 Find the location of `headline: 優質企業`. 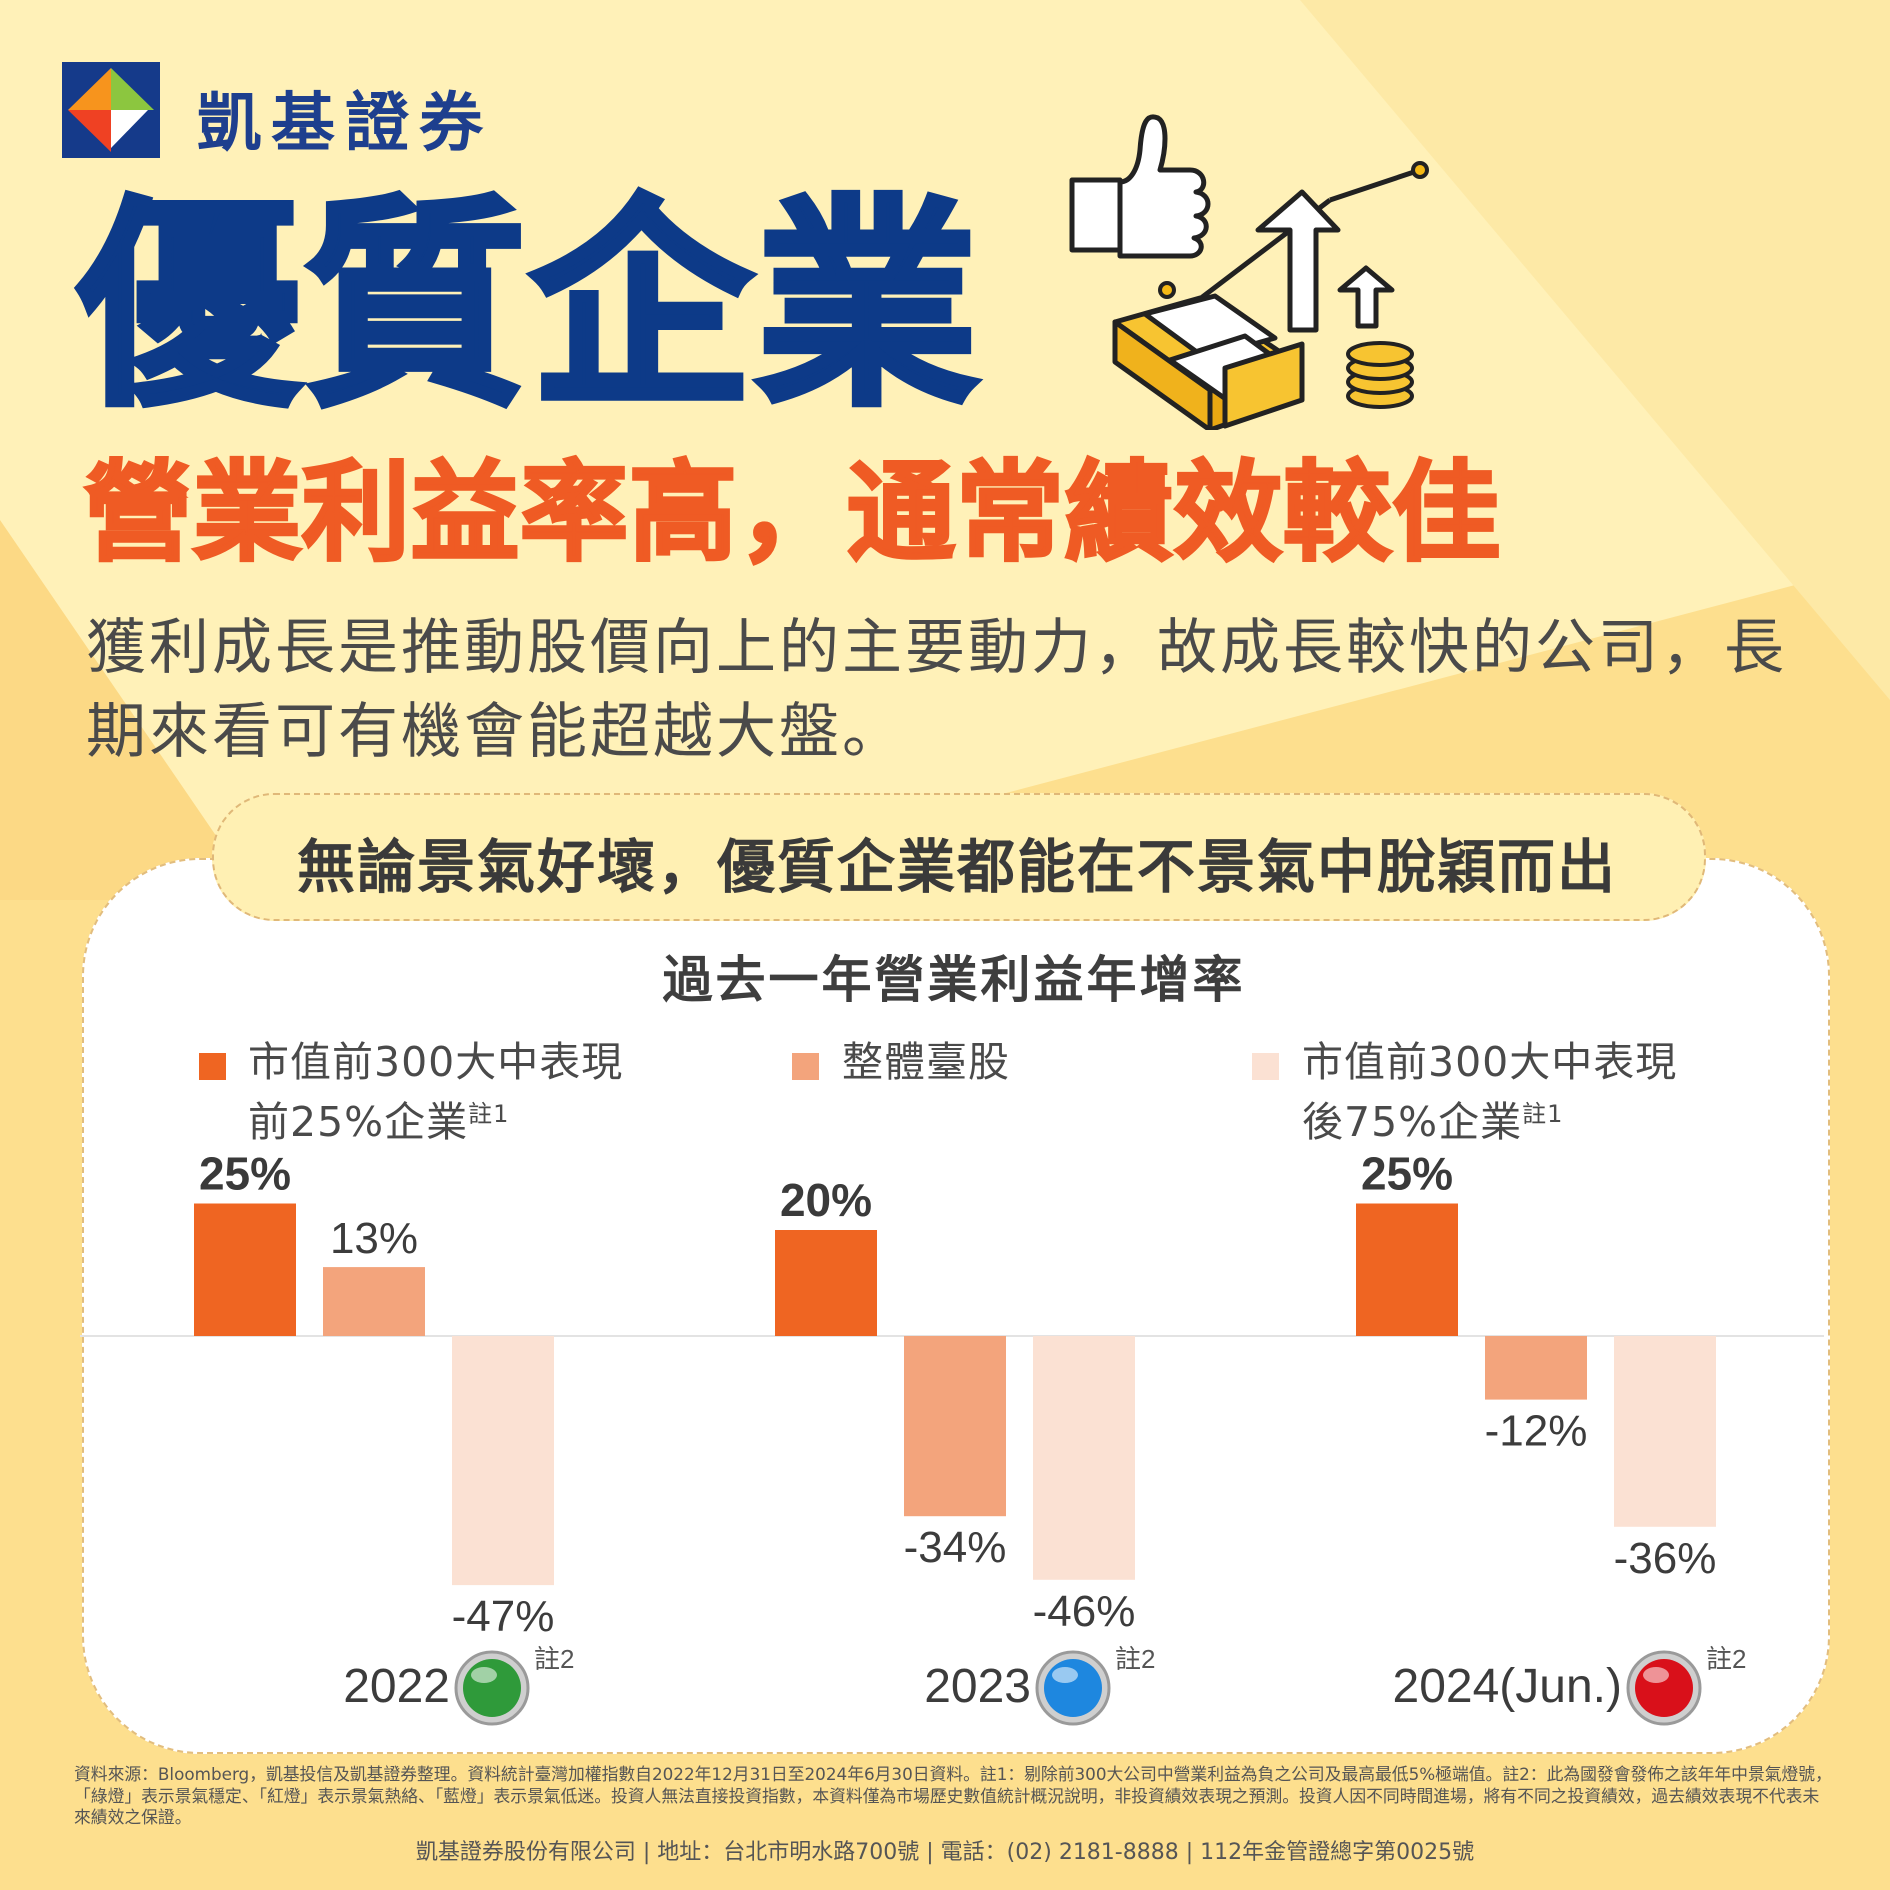

headline: 優質企業 is located at coordinates (528, 307).